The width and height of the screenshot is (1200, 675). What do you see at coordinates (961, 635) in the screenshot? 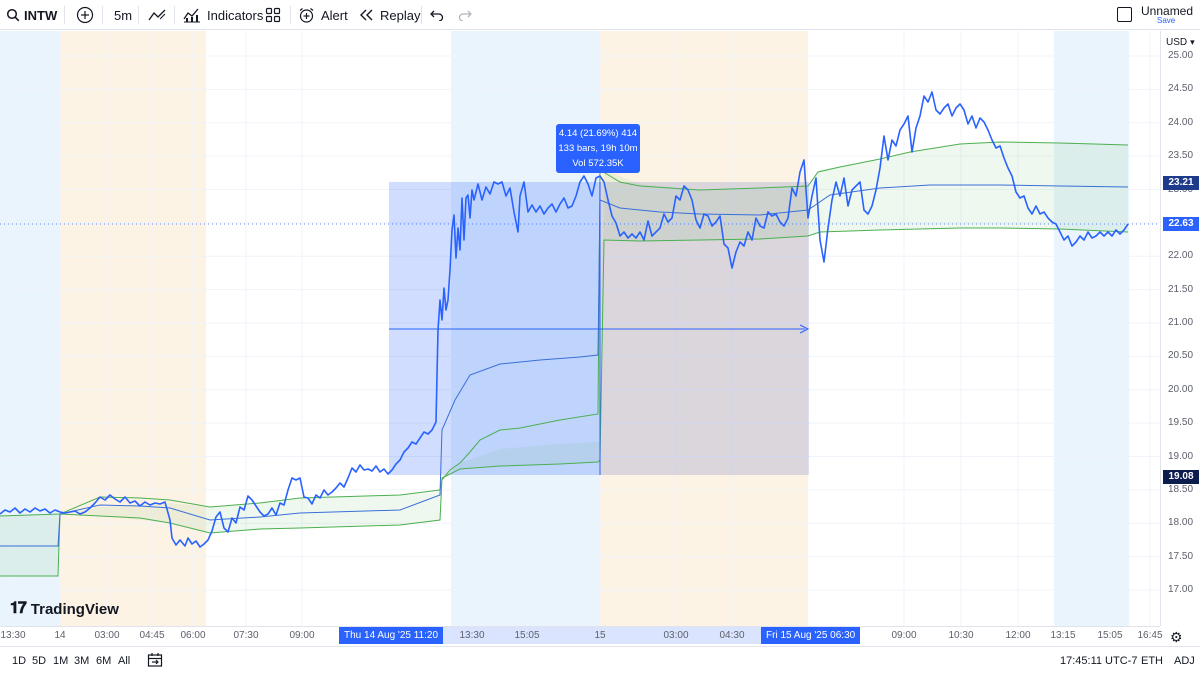
I see `time-tick-label: 10:30` at bounding box center [961, 635].